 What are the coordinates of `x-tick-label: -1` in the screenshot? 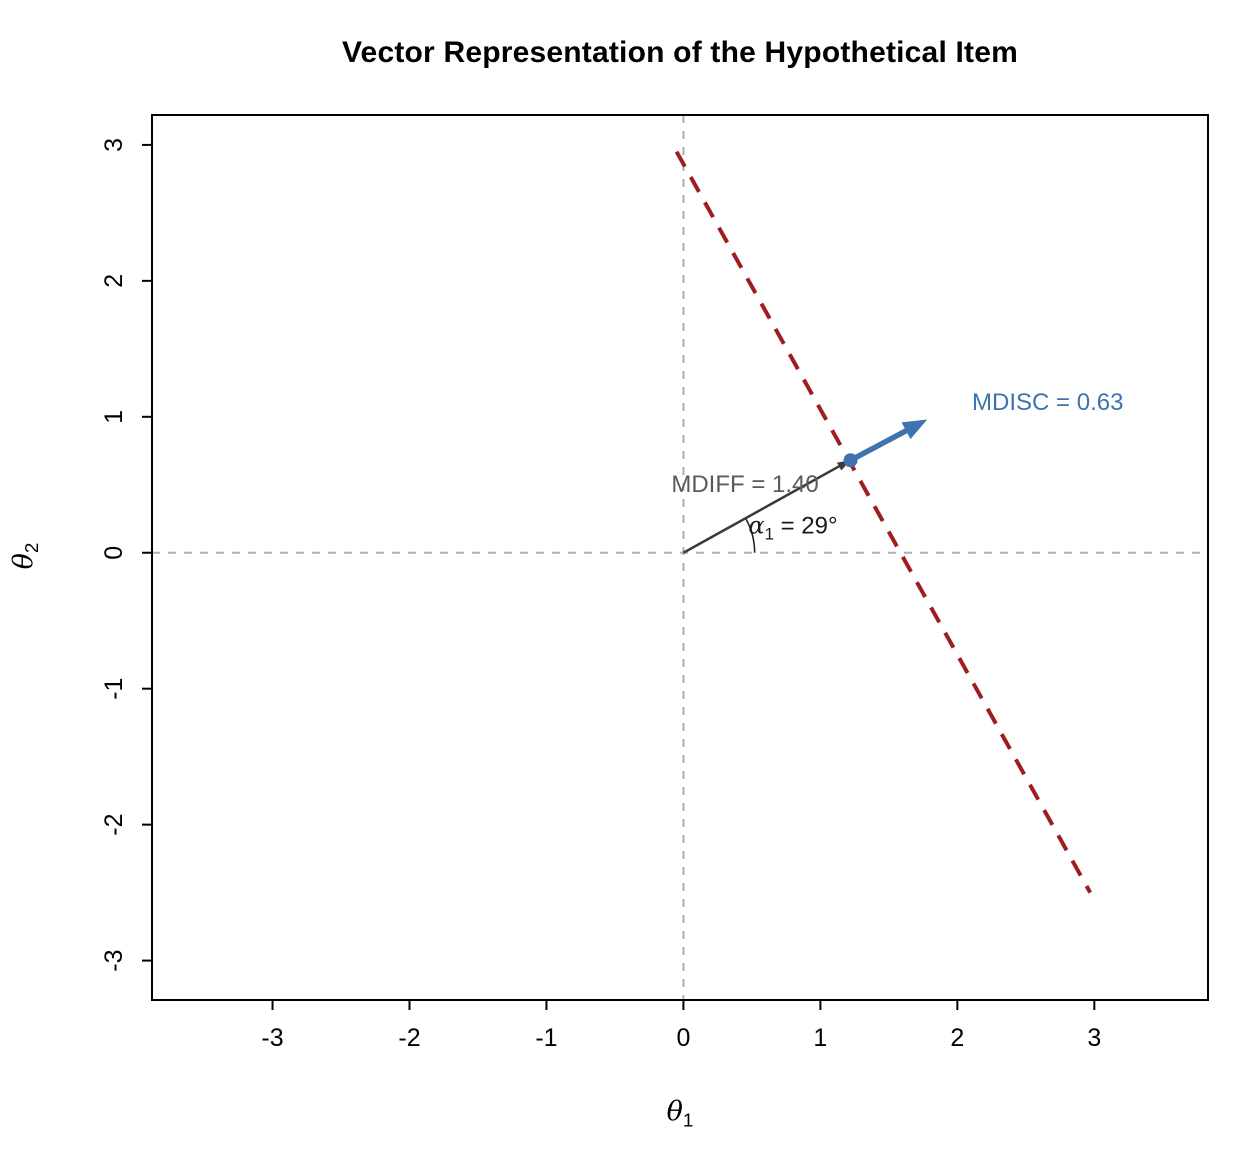 It's located at (546, 1038).